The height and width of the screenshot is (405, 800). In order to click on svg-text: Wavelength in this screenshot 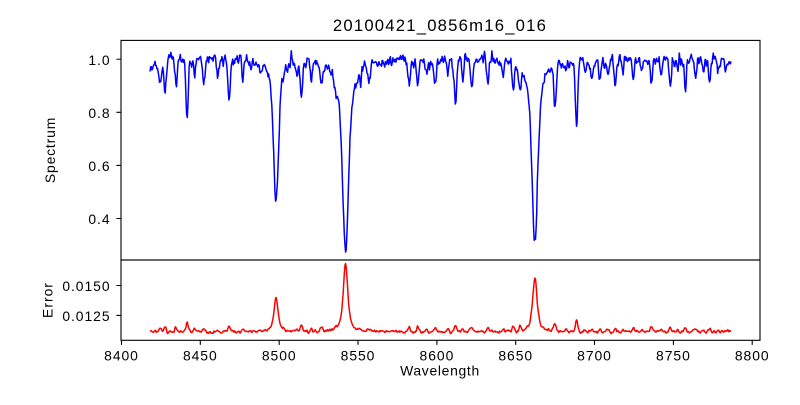, I will do `click(440, 371)`.